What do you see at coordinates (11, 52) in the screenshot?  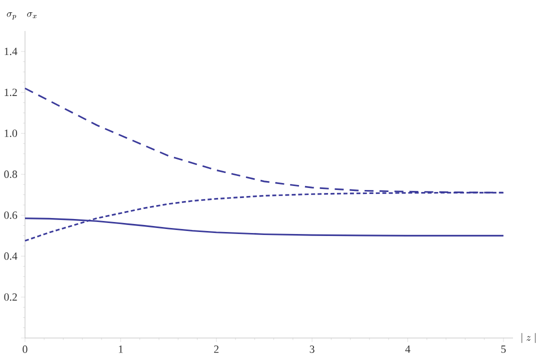 I see `y-tick-label: 1.4` at bounding box center [11, 52].